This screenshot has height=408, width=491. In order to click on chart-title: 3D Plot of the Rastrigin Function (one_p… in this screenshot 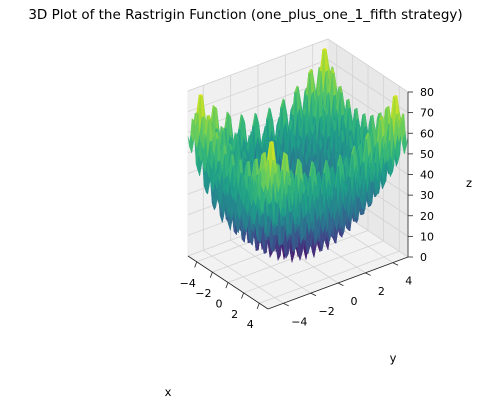, I will do `click(245, 15)`.